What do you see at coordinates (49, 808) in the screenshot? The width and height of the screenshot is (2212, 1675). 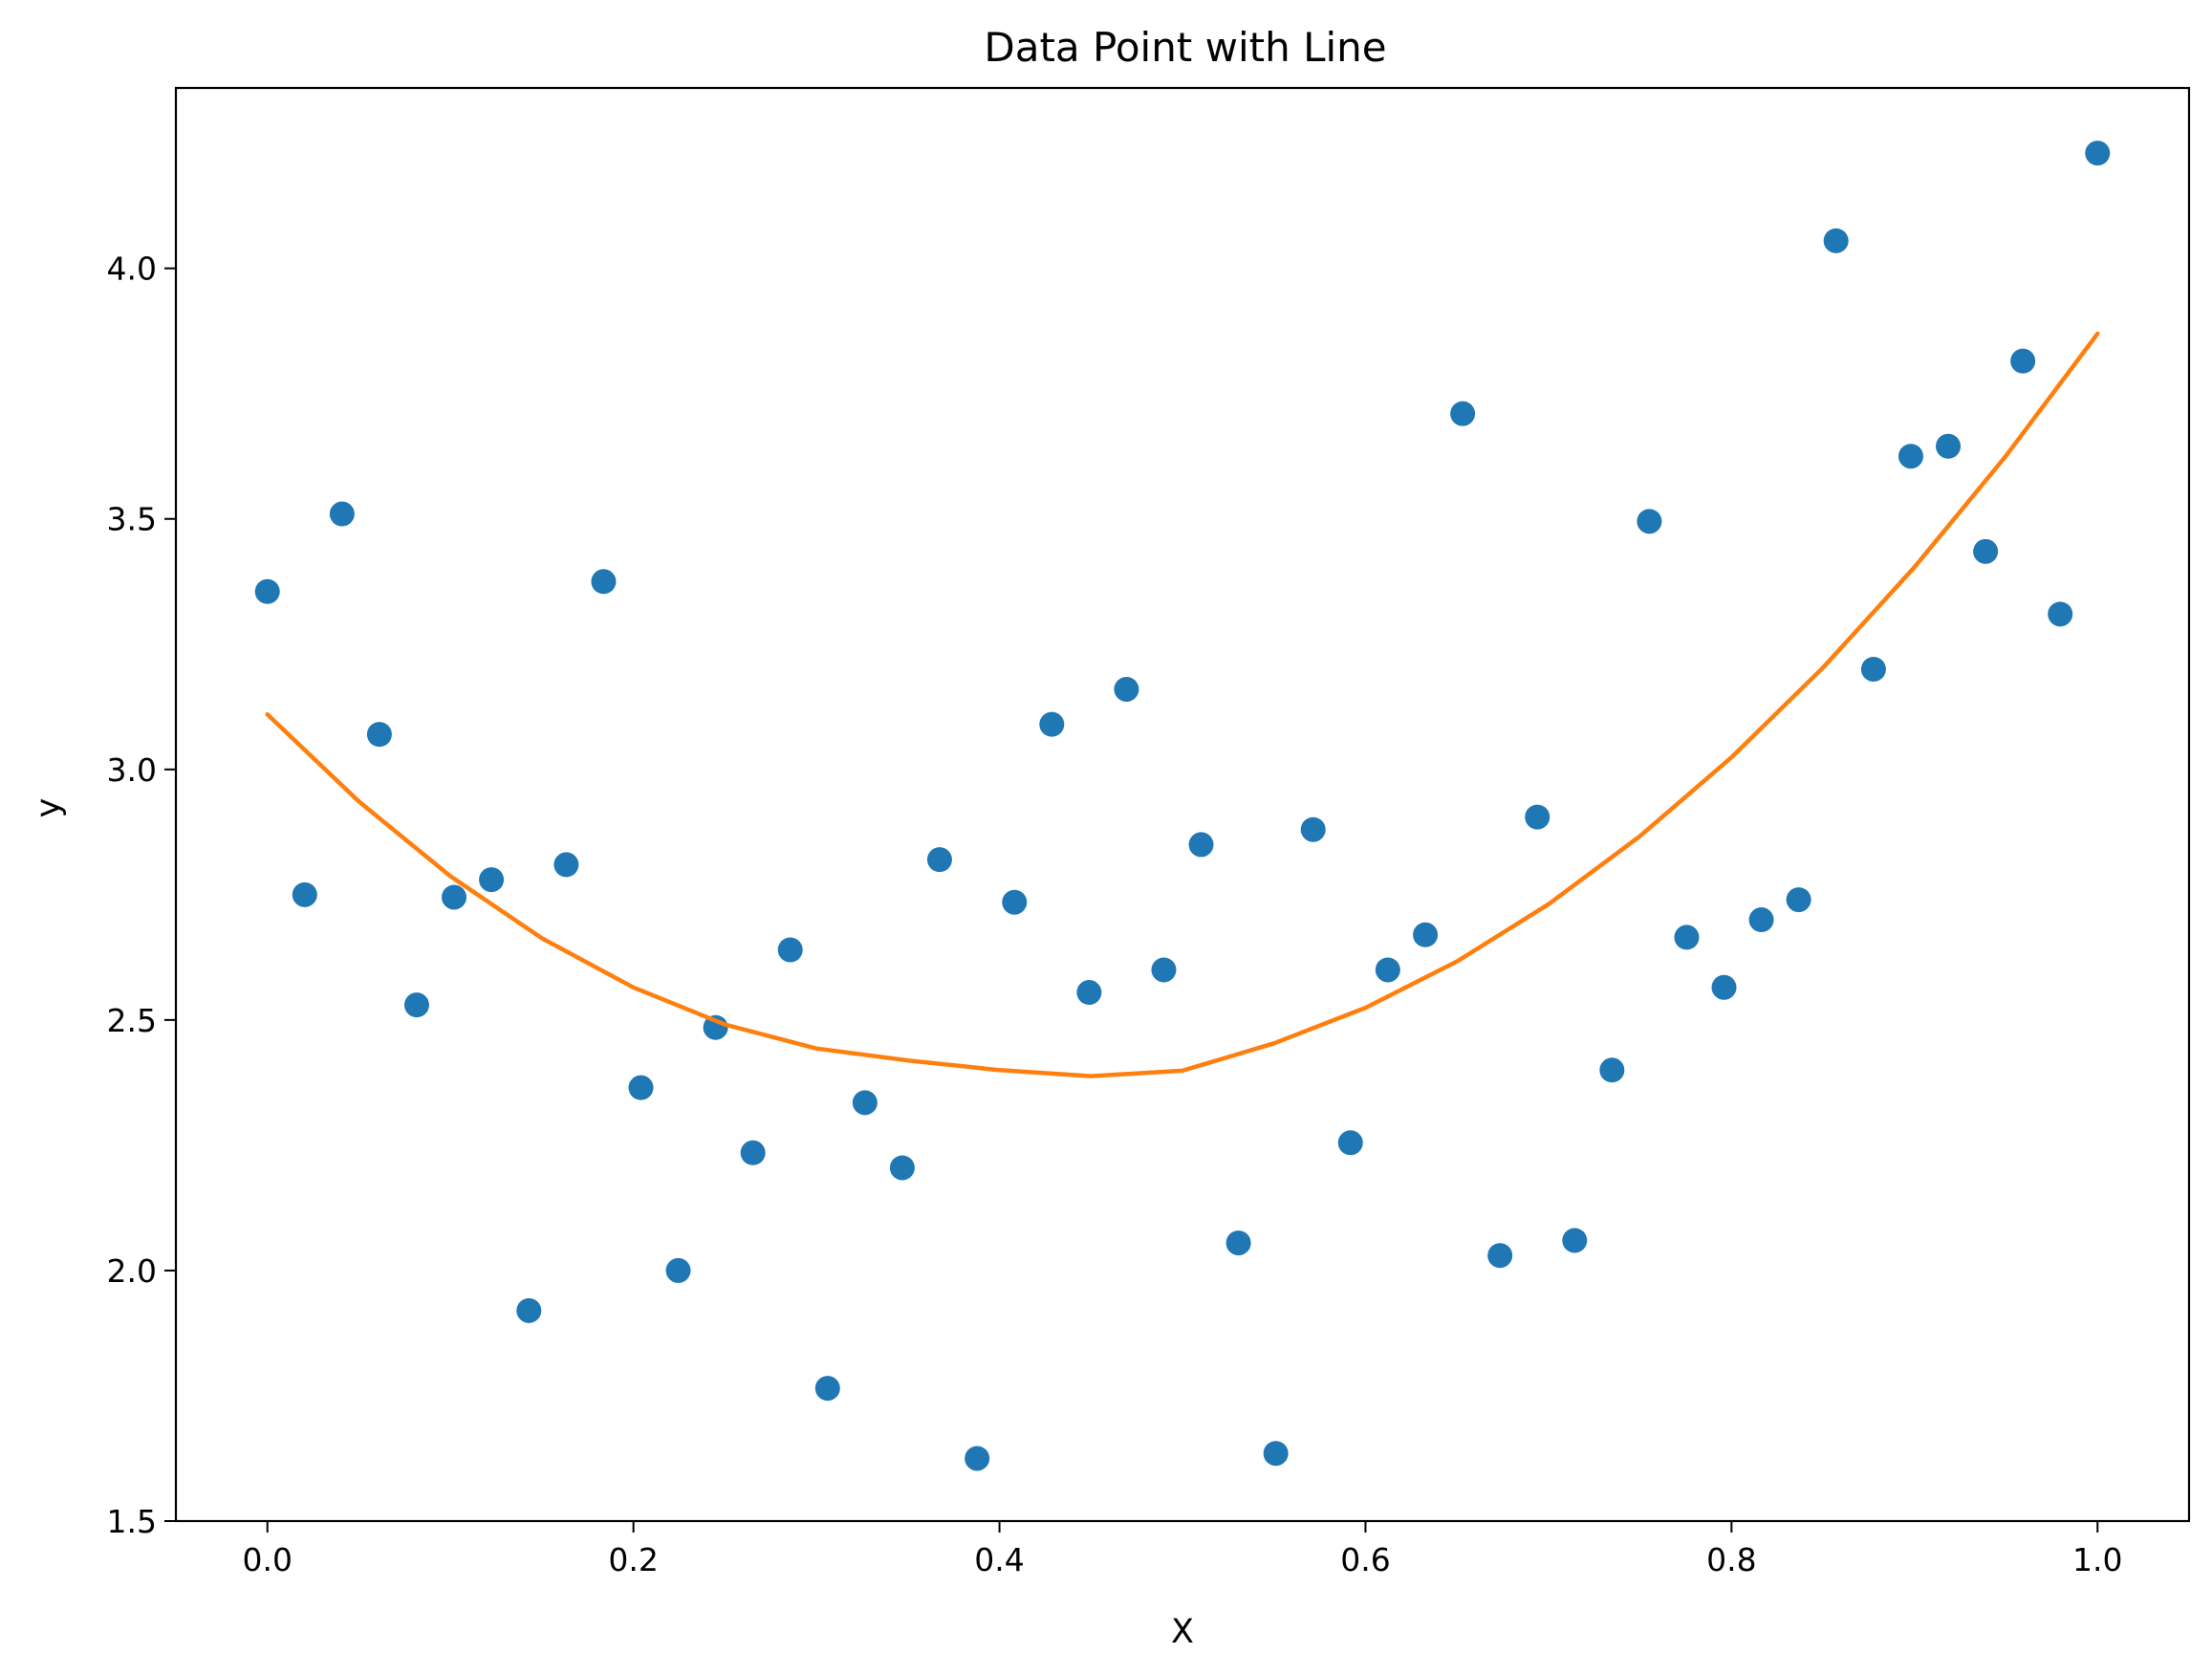 I see `y-axis-label: y` at bounding box center [49, 808].